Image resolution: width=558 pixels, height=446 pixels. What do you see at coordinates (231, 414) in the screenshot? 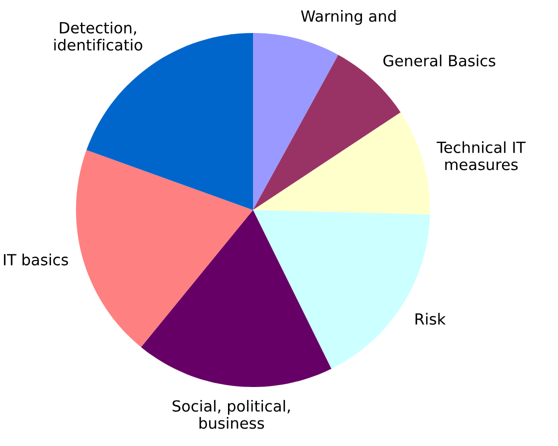
I see `slice-label: Social, political, business` at bounding box center [231, 414].